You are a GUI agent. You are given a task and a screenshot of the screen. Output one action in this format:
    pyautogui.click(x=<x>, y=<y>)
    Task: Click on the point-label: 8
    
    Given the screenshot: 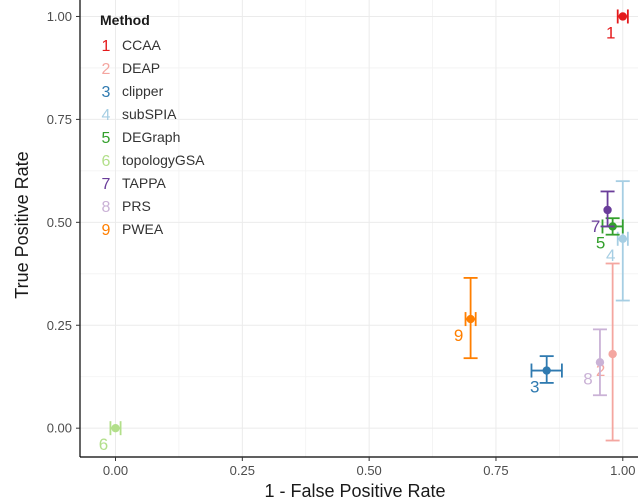 What is the action you would take?
    pyautogui.click(x=587, y=378)
    